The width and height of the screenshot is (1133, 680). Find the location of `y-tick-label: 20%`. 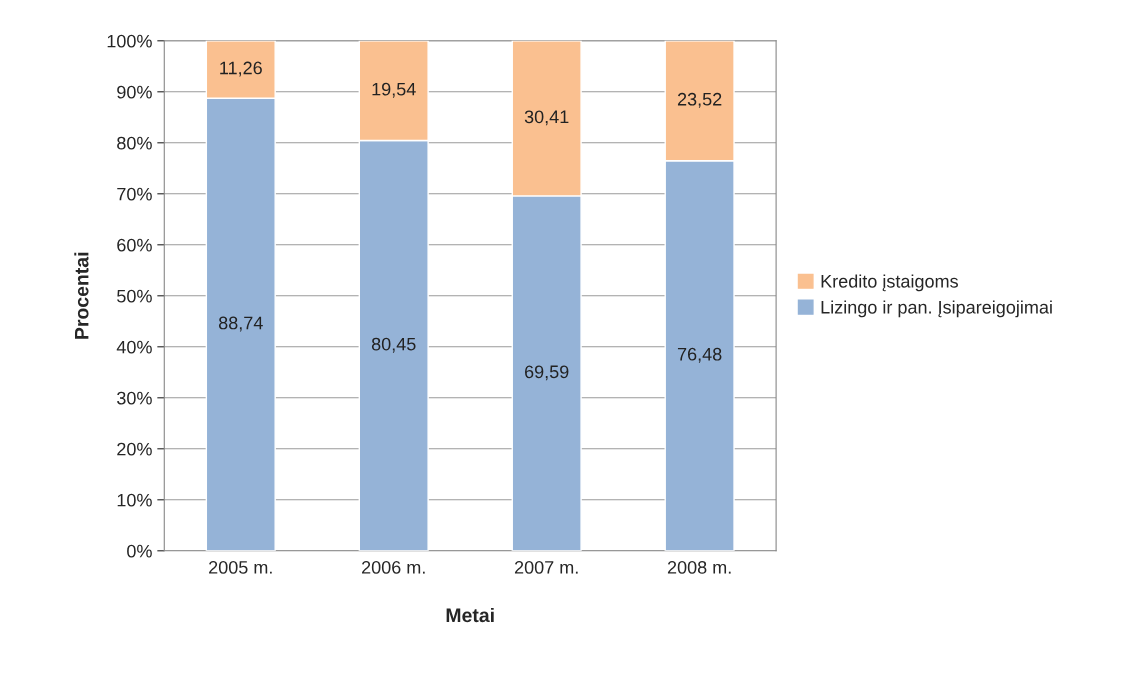

y-tick-label: 20% is located at coordinates (134, 449).